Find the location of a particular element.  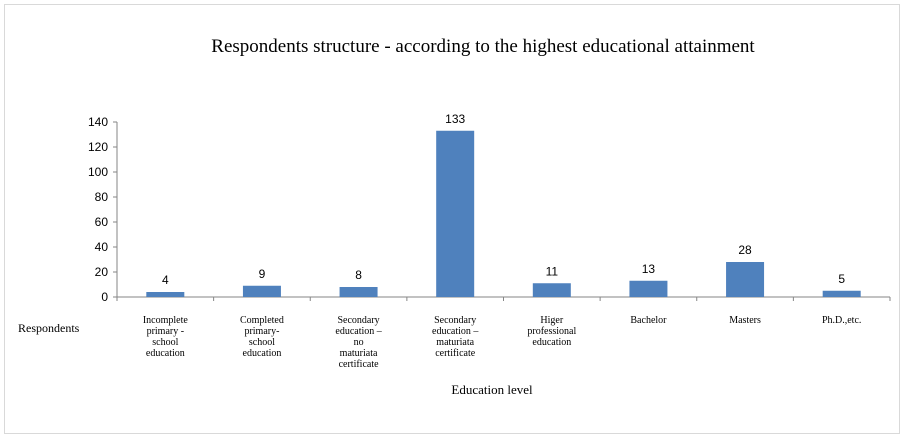

category-label: Masters is located at coordinates (745, 320).